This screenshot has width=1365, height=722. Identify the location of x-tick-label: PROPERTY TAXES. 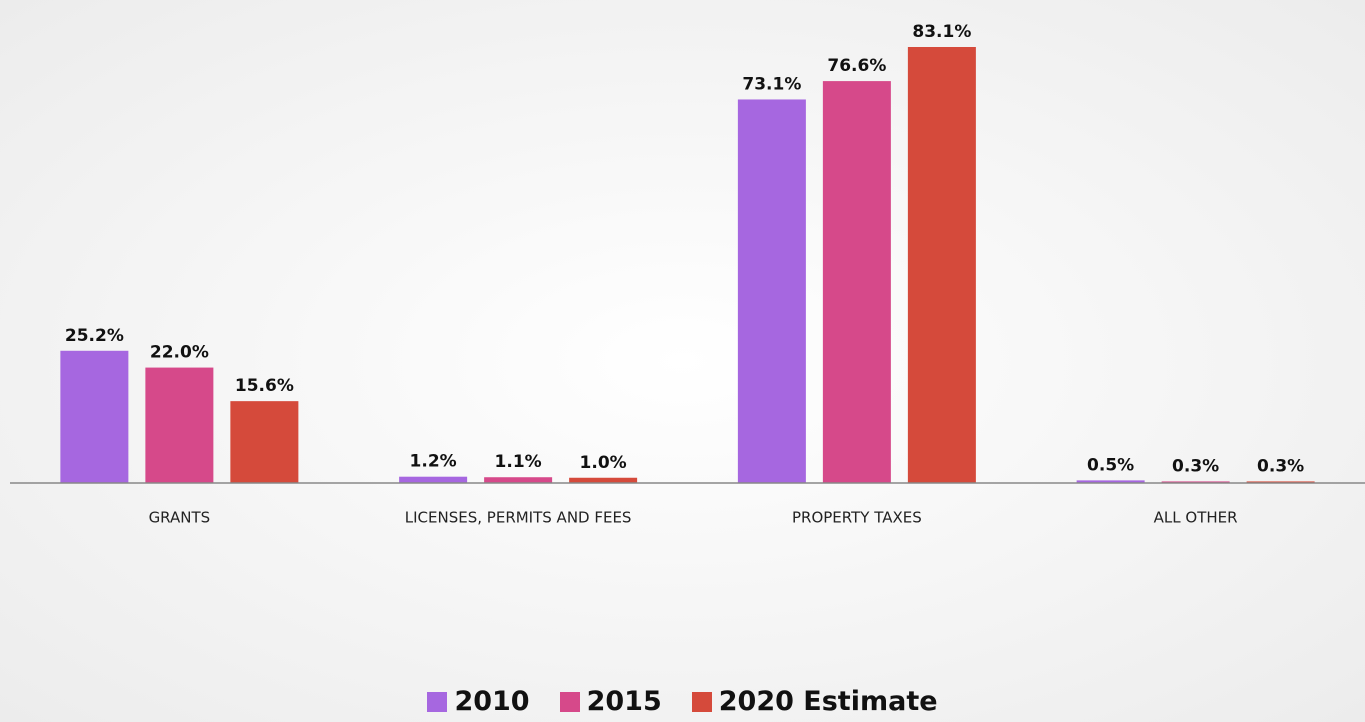
(857, 518).